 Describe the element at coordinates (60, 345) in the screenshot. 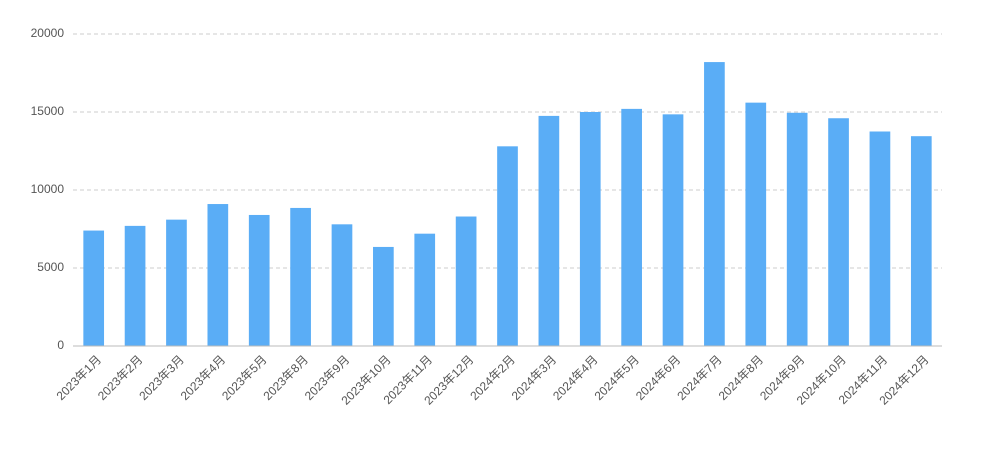

I see `y-tick-label: 0` at that location.